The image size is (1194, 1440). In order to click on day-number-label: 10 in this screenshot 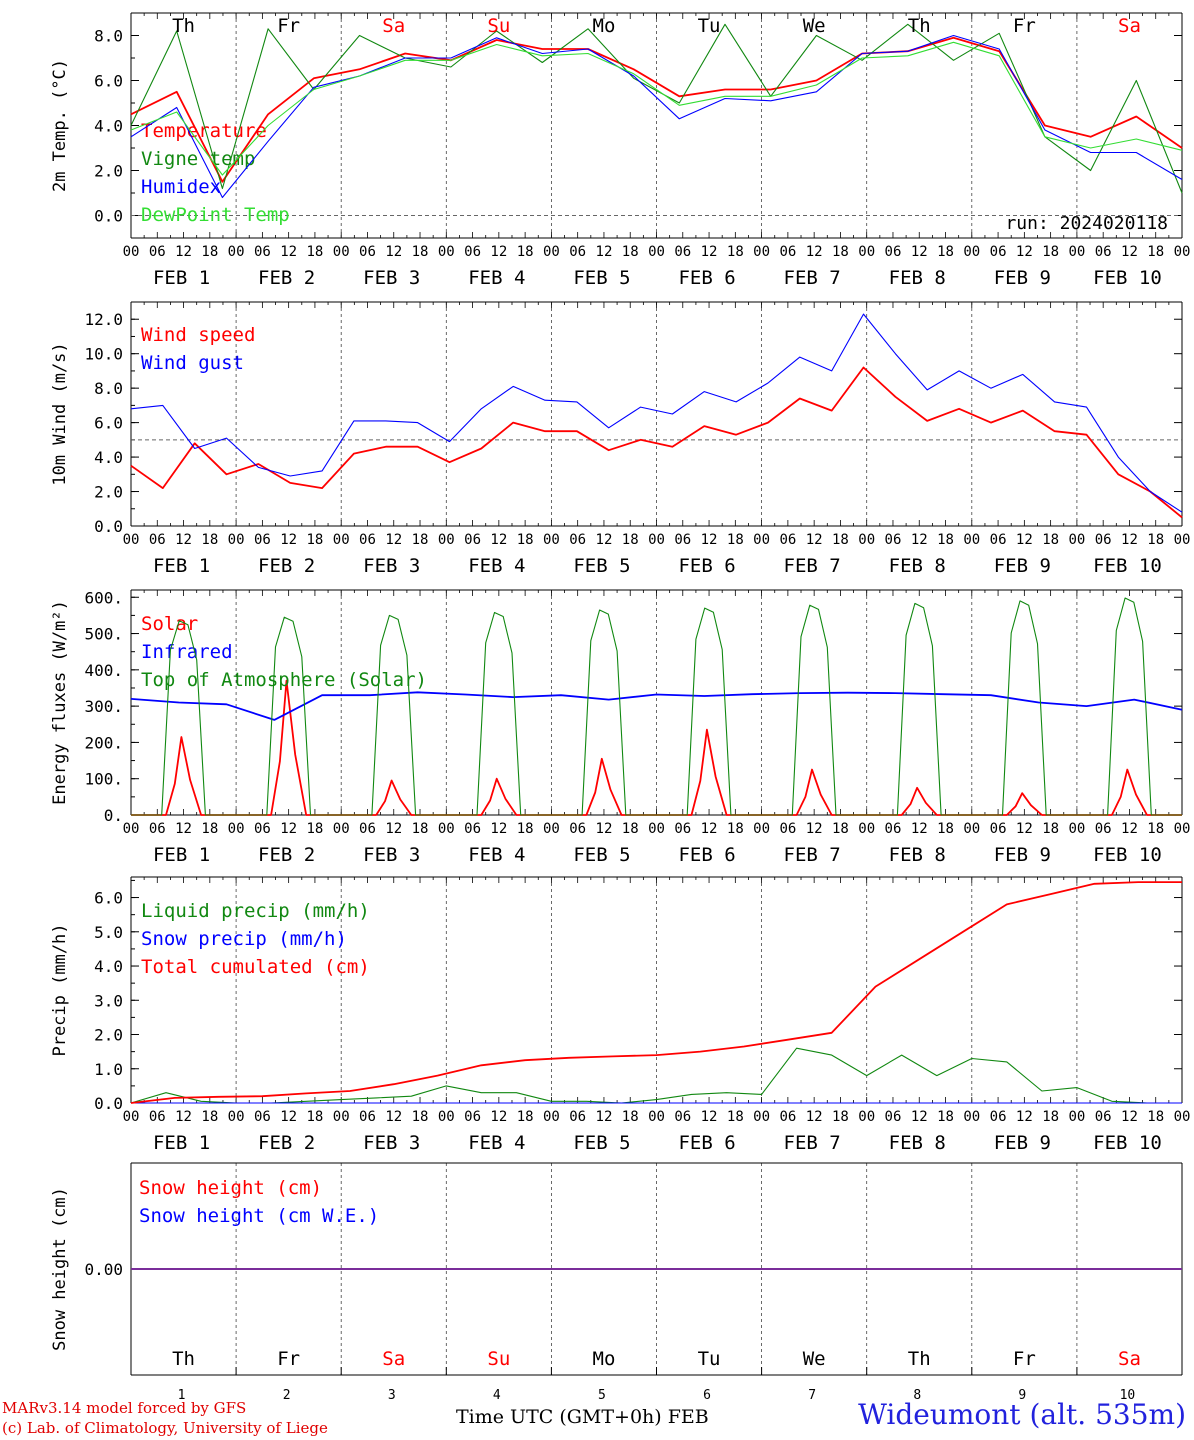, I will do `click(1128, 1395)`.